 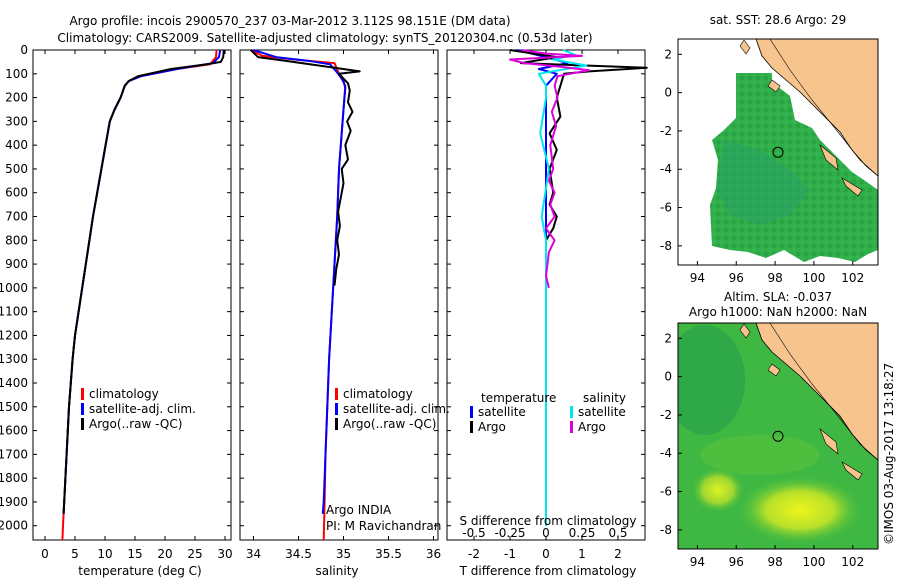 What do you see at coordinates (604, 398) in the screenshot?
I see `difference-legend-salinity-title: salinity` at bounding box center [604, 398].